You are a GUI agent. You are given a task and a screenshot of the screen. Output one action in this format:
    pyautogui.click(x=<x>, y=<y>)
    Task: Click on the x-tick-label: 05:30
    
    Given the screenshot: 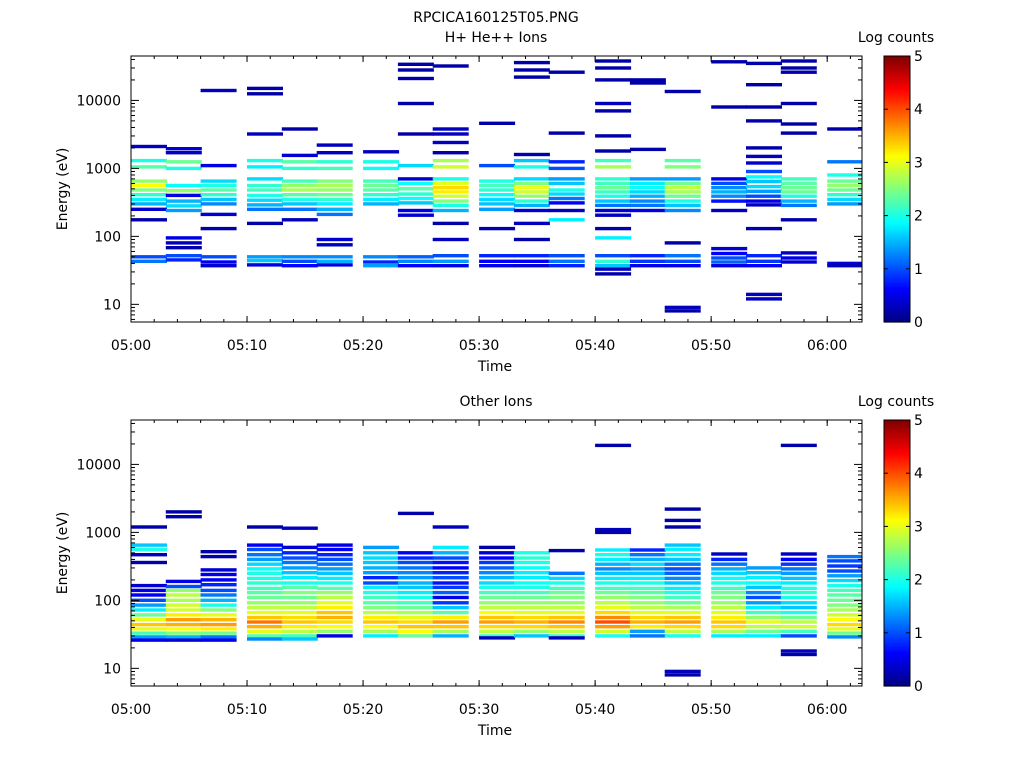 What is the action you would take?
    pyautogui.click(x=479, y=710)
    